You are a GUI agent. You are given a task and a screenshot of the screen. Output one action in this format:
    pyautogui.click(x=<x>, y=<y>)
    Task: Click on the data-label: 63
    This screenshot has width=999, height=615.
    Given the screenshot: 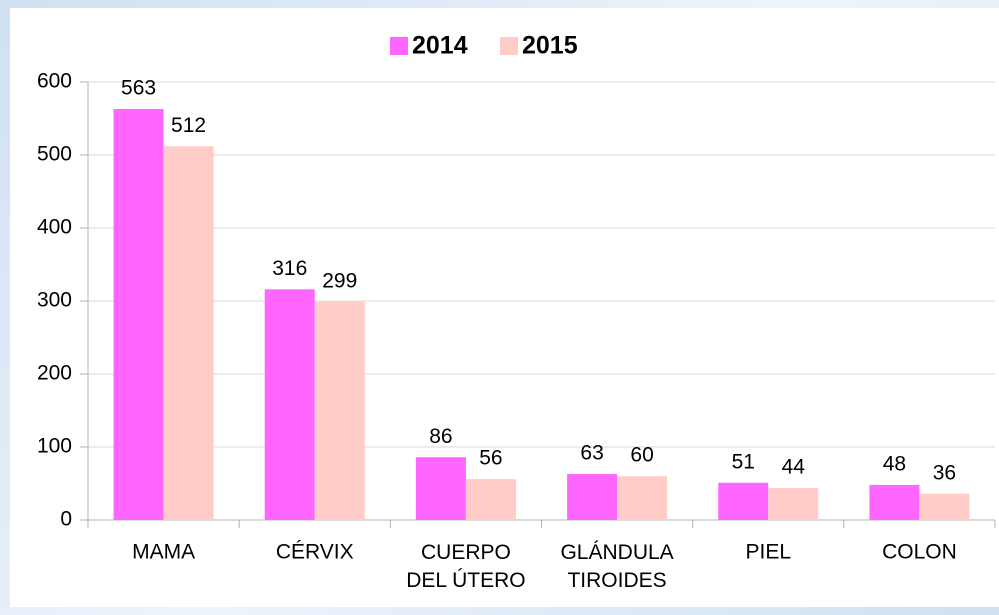 What is the action you would take?
    pyautogui.click(x=591, y=453)
    